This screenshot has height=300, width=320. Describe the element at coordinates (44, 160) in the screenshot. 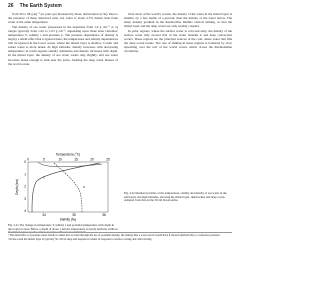

I see `tick-label: 5` at that location.